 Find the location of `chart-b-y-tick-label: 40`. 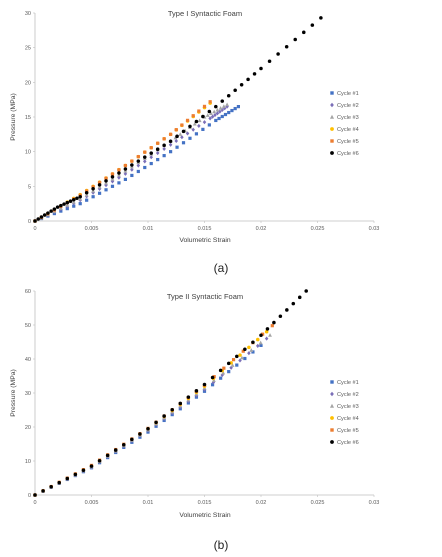

chart-b-y-tick-label: 40 is located at coordinates (28, 360).